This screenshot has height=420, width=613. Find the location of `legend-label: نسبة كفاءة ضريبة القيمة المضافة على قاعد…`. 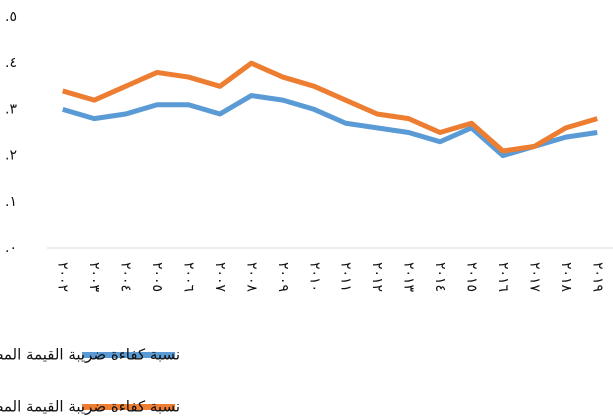

legend-label: نسبة كفاءة ضريبة القيمة المضافة على قاعد… is located at coordinates (90, 407).